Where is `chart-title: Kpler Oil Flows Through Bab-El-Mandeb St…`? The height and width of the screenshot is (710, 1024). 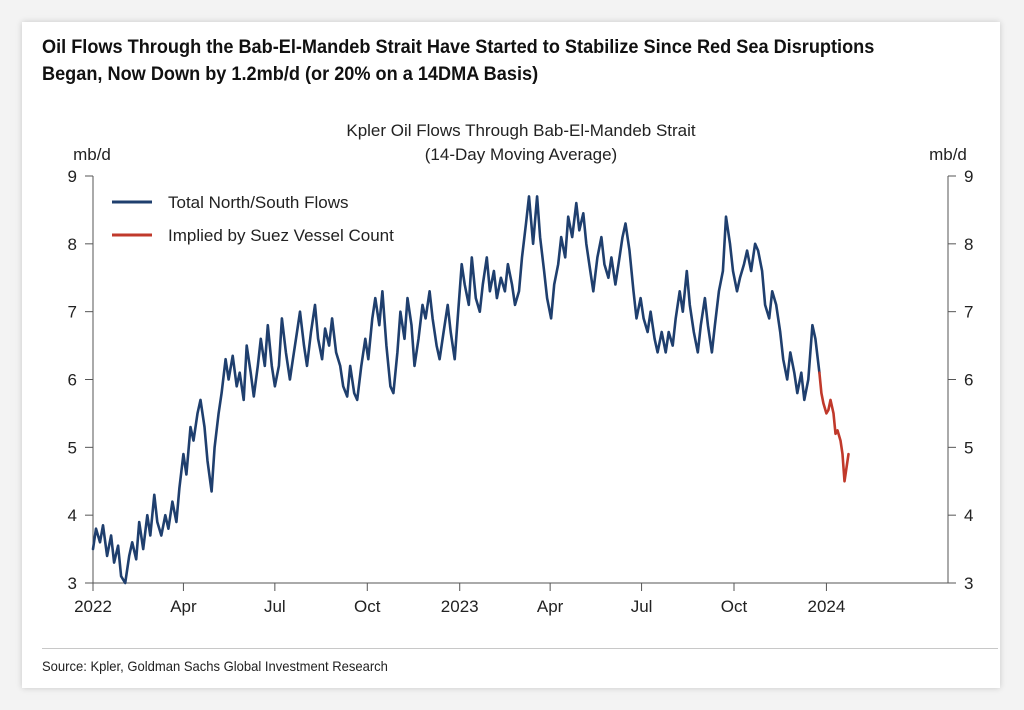
chart-title: Kpler Oil Flows Through Bab-El-Mandeb St… is located at coordinates (521, 130).